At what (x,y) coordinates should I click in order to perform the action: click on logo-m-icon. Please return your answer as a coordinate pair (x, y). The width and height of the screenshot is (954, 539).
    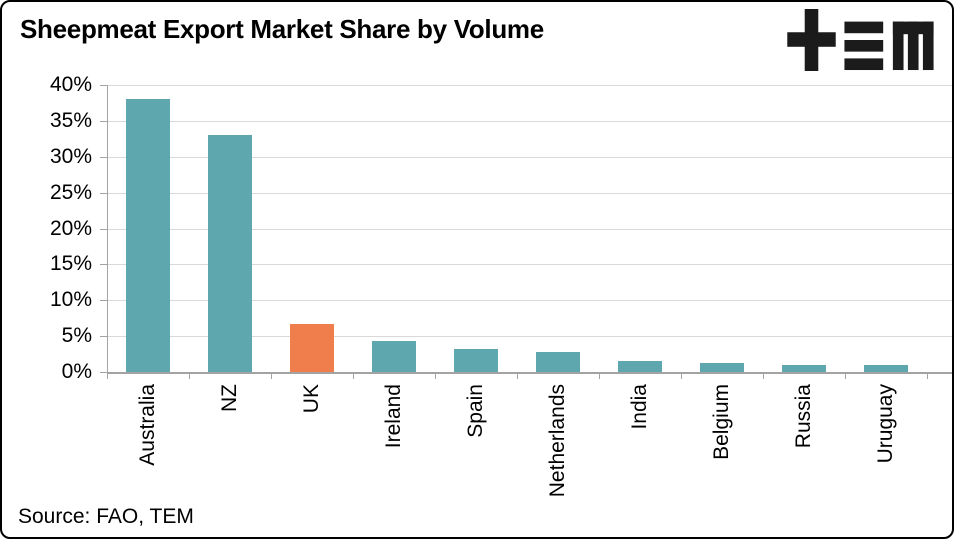
    Looking at the image, I should click on (913, 46).